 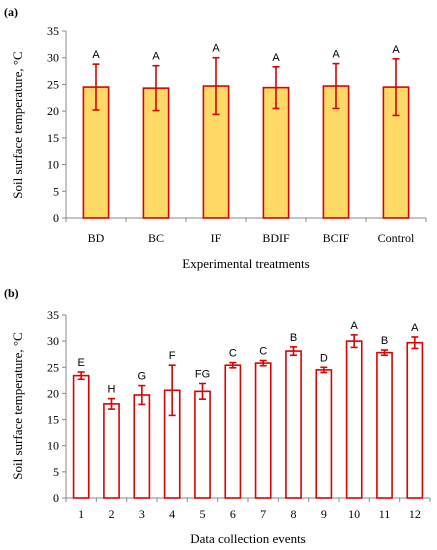 What do you see at coordinates (354, 514) in the screenshot?
I see `x-tick-label: 10` at bounding box center [354, 514].